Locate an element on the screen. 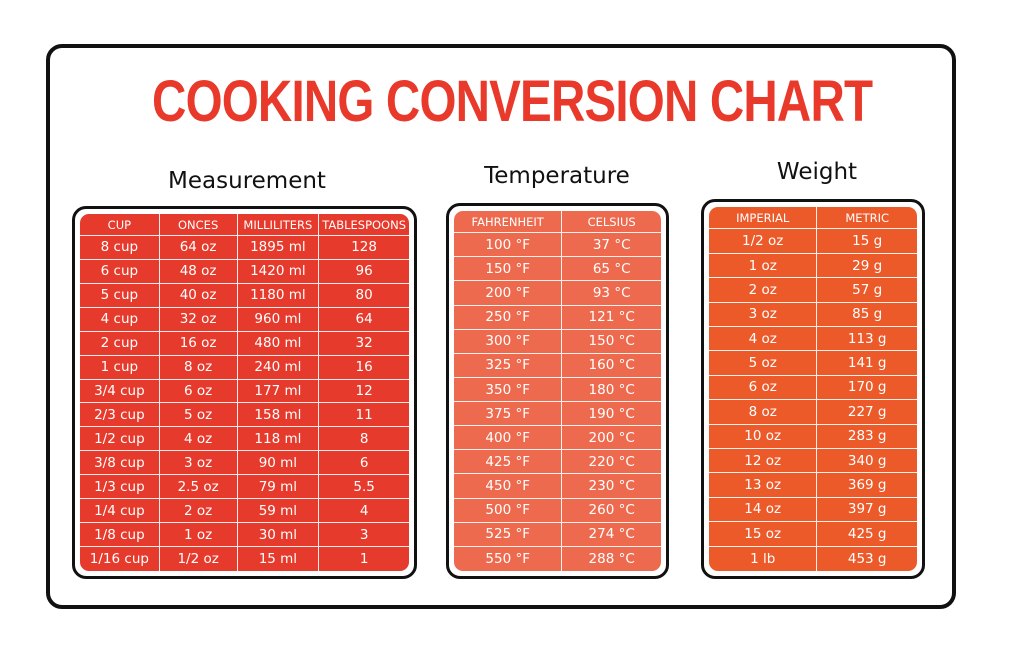  table-cell: 64 oz is located at coordinates (198, 248).